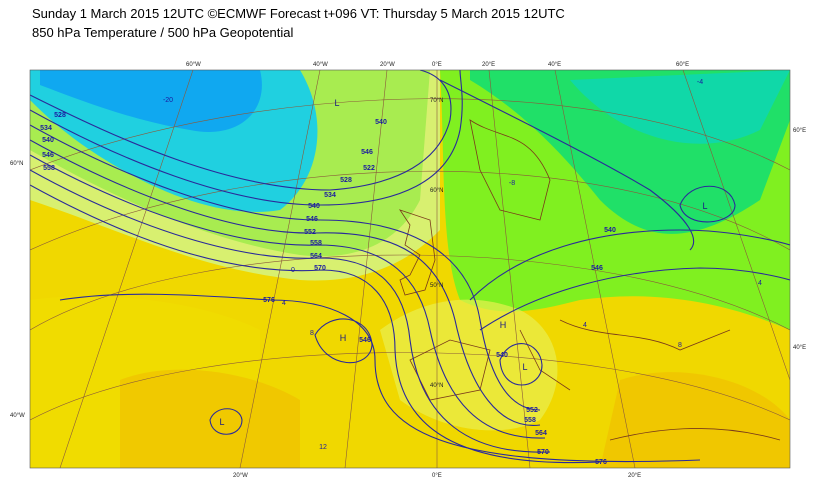  What do you see at coordinates (436, 386) in the screenshot?
I see `lat-label: 40°N` at bounding box center [436, 386].